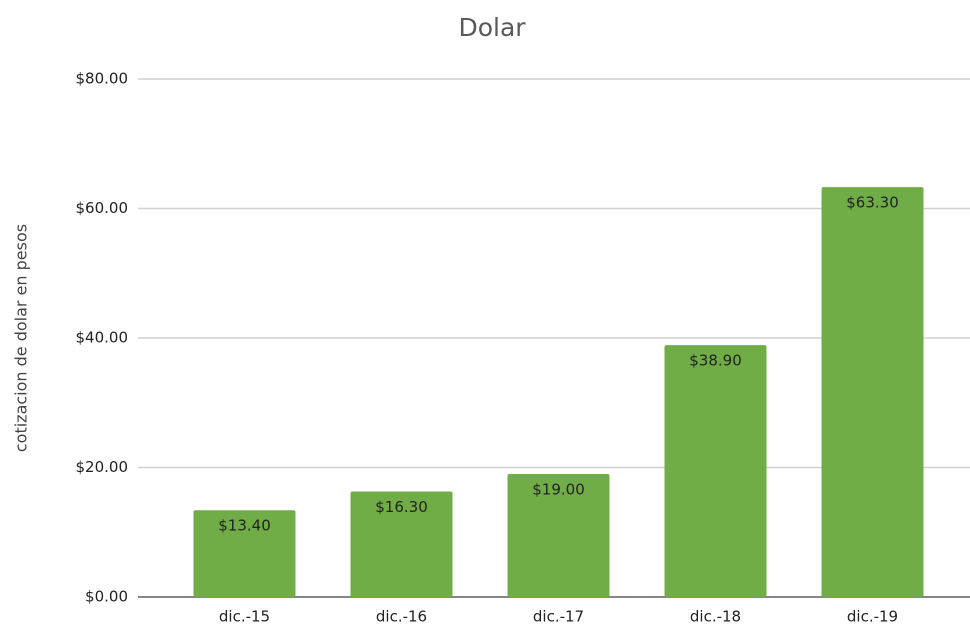  Describe the element at coordinates (715, 617) in the screenshot. I see `x-tick-label: dic.-18` at that location.